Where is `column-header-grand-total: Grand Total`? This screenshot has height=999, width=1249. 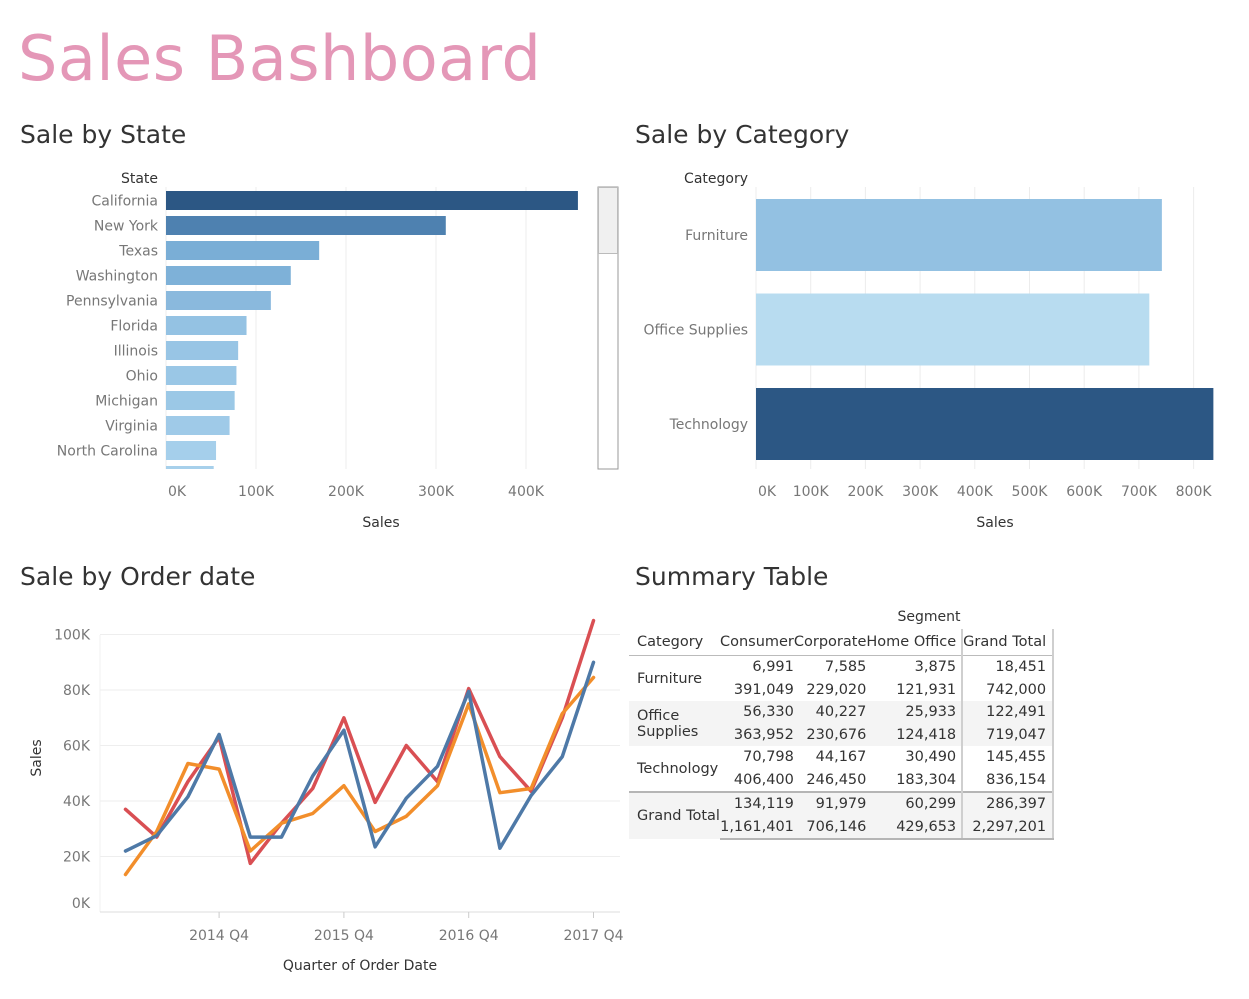 column-header-grand-total: Grand Total is located at coordinates (1008, 642).